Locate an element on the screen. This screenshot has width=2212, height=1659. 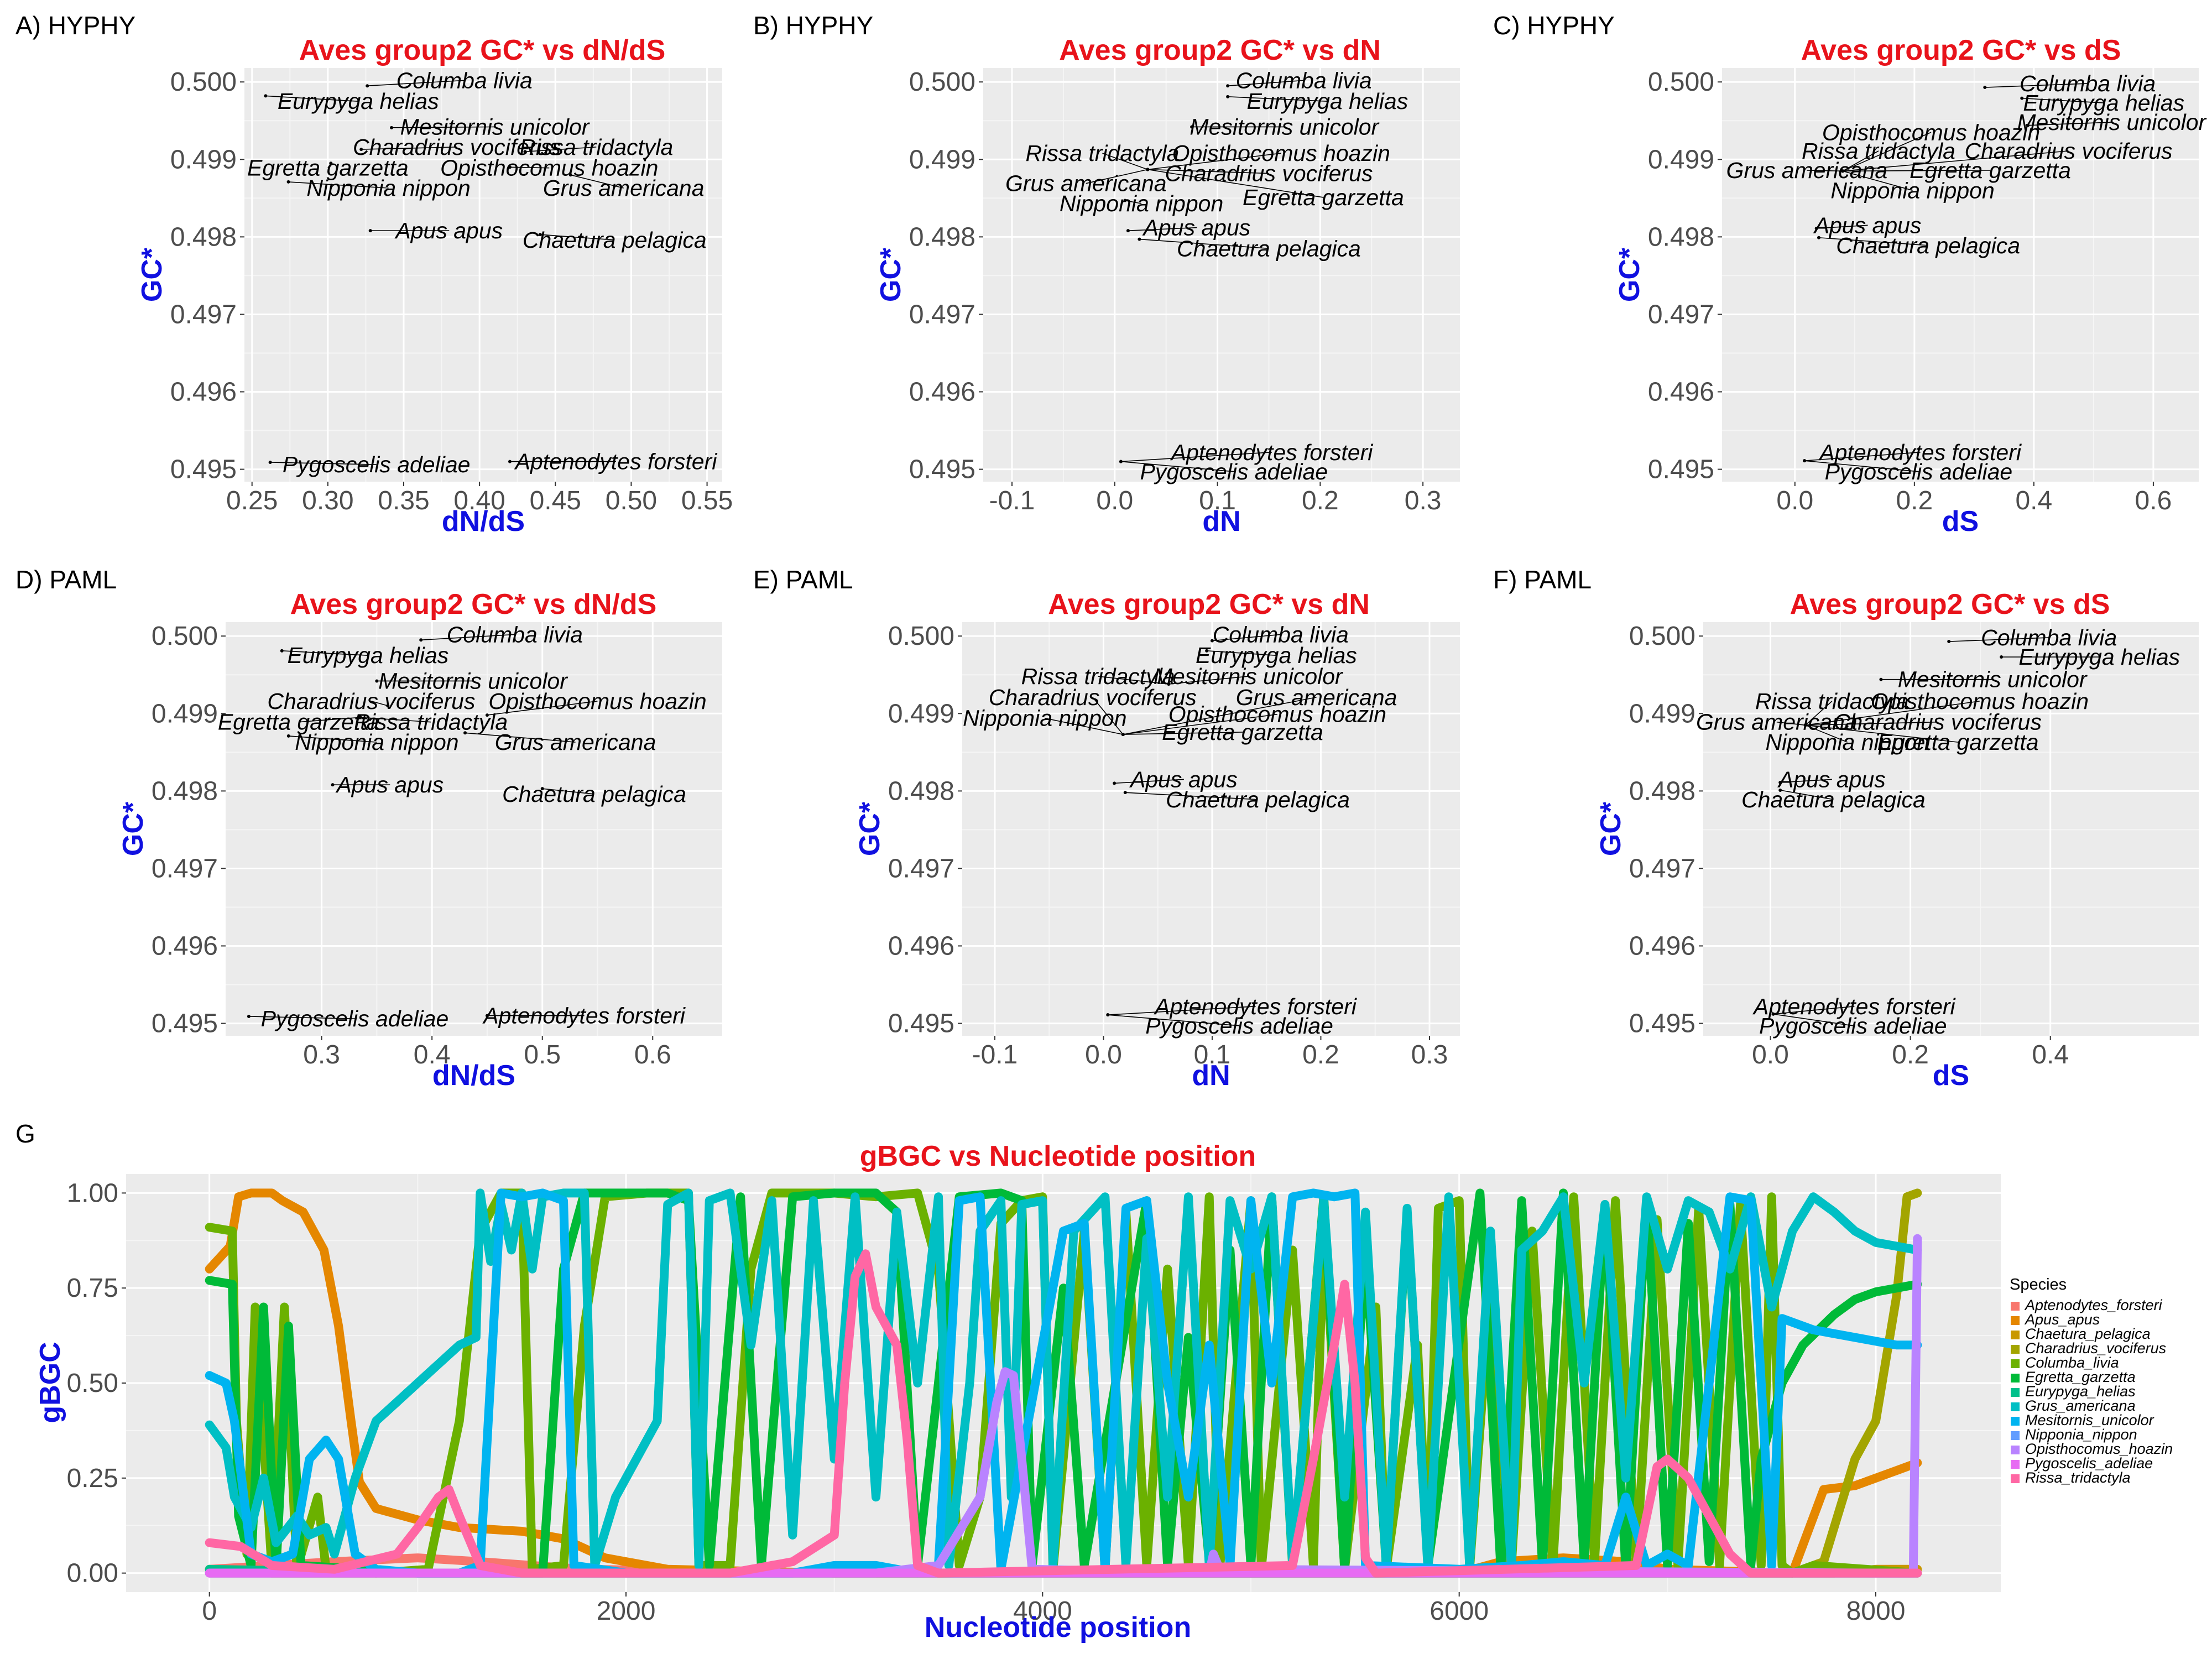
point-label: Columba livia is located at coordinates (2049, 638).